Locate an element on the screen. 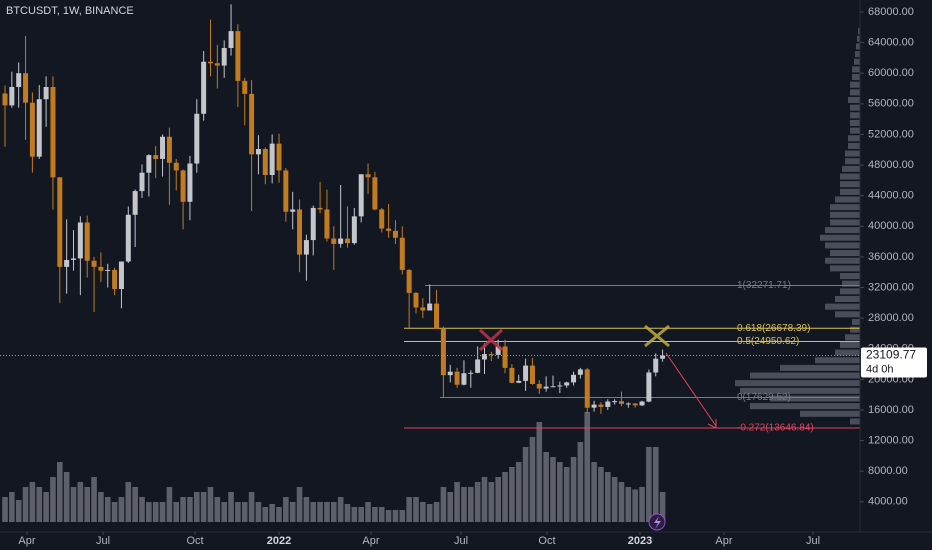 The image size is (932, 550). y-tick-label: 36000.00 is located at coordinates (891, 257).